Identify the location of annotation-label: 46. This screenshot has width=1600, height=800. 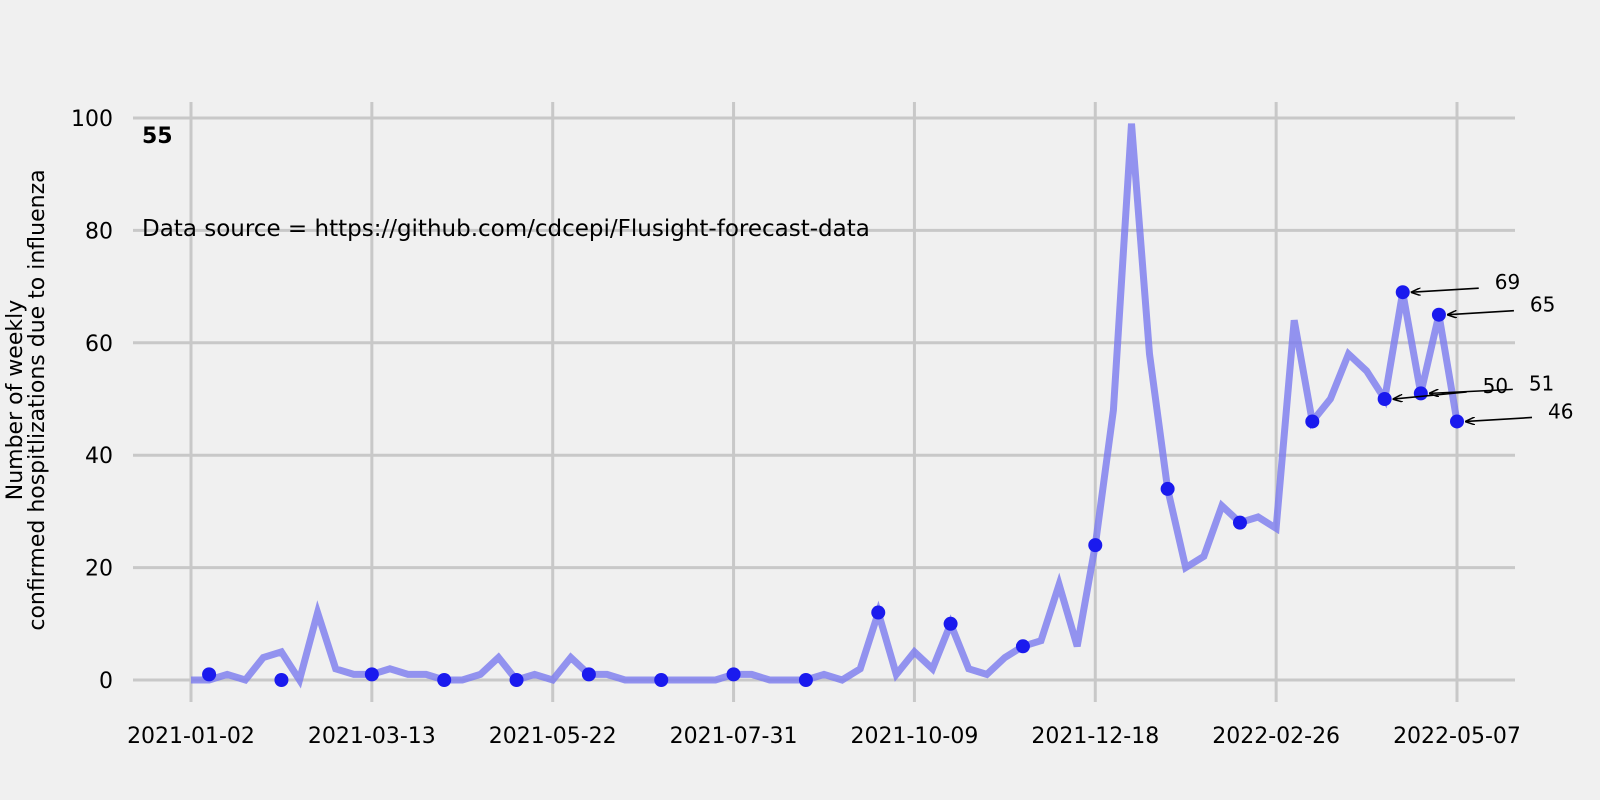
(1560, 411).